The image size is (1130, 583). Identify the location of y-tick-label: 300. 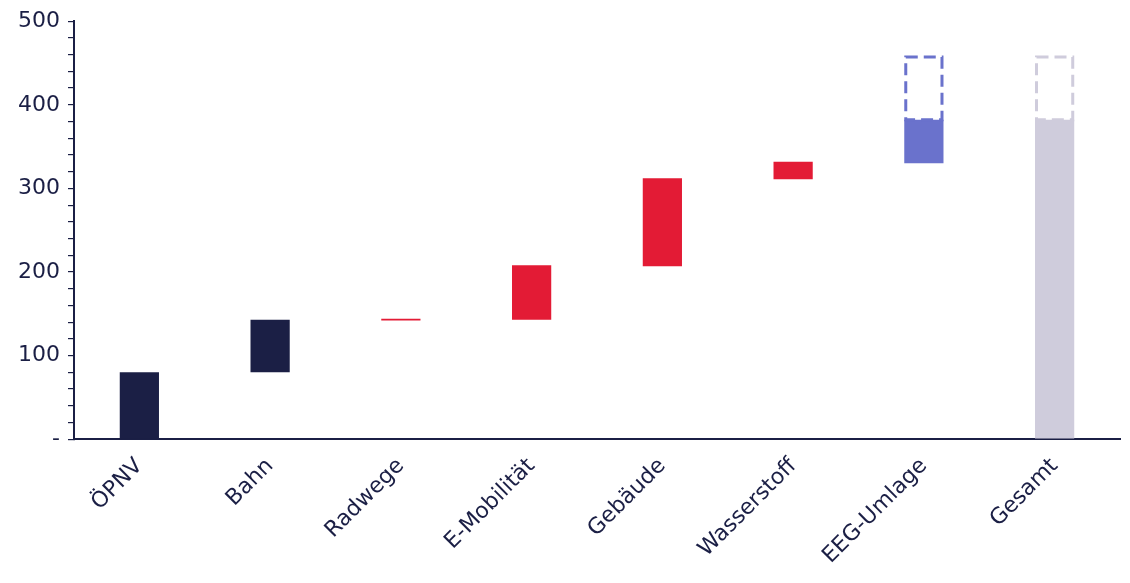
(38, 187).